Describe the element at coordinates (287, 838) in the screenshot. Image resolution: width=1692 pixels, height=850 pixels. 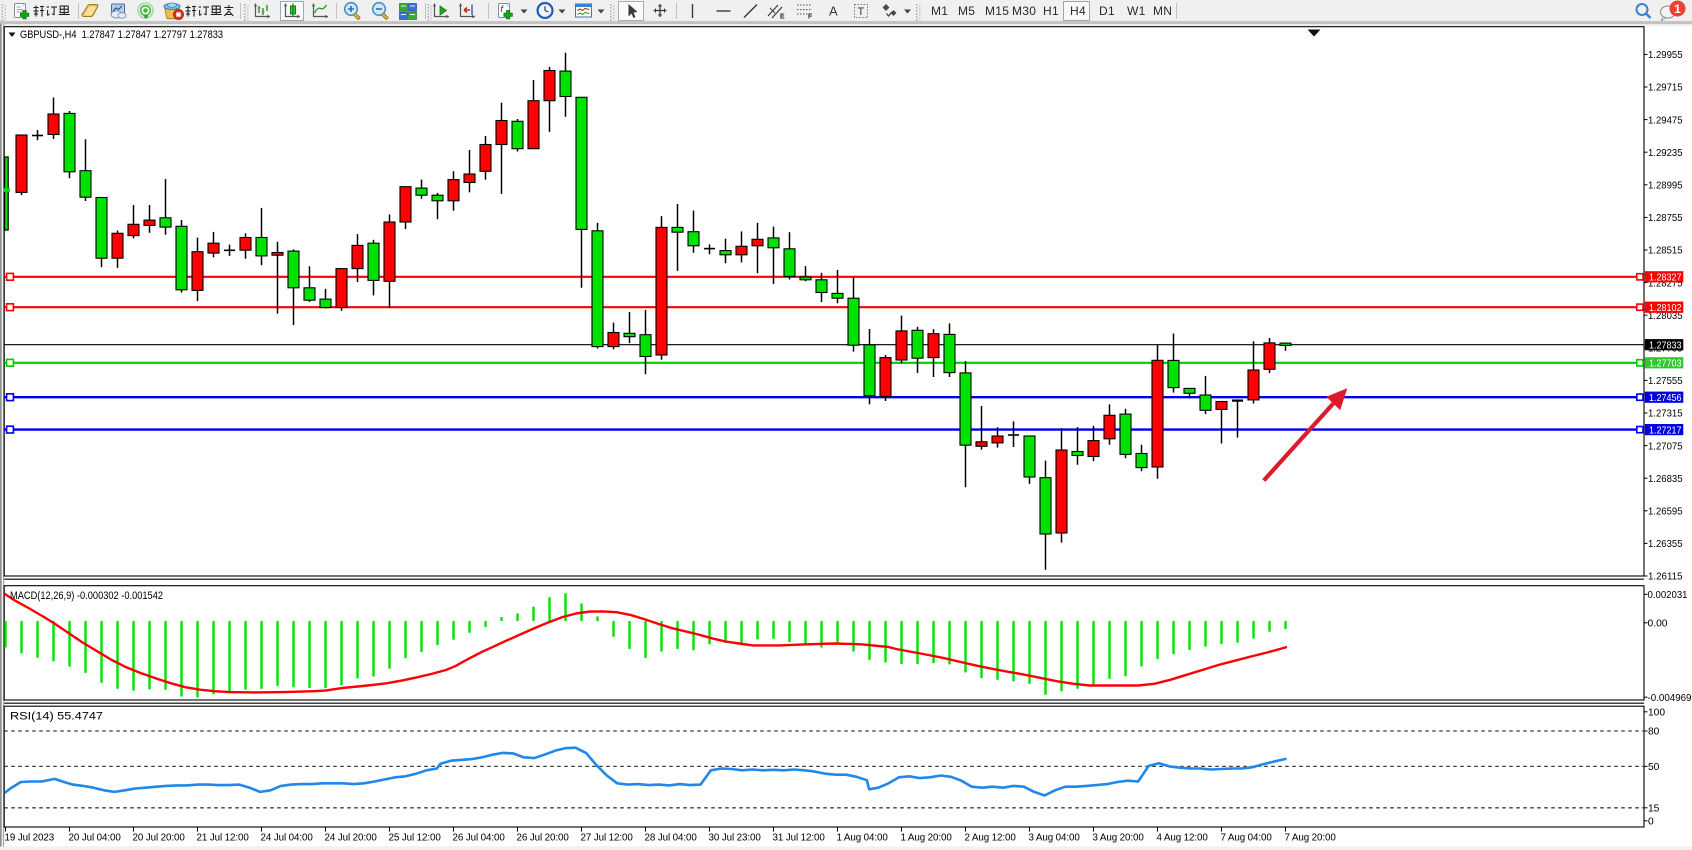
I see `svg-text: 24 Jul 04:00` at that location.